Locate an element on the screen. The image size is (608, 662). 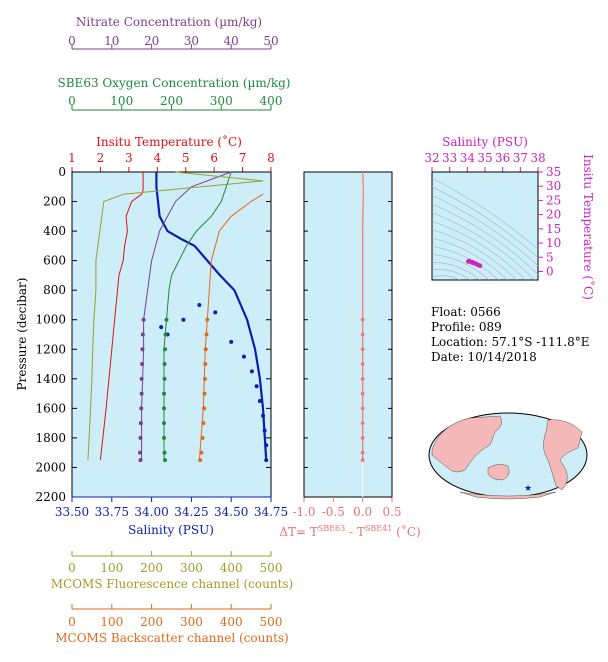
ts-x-tick-label: 34 is located at coordinates (468, 158).